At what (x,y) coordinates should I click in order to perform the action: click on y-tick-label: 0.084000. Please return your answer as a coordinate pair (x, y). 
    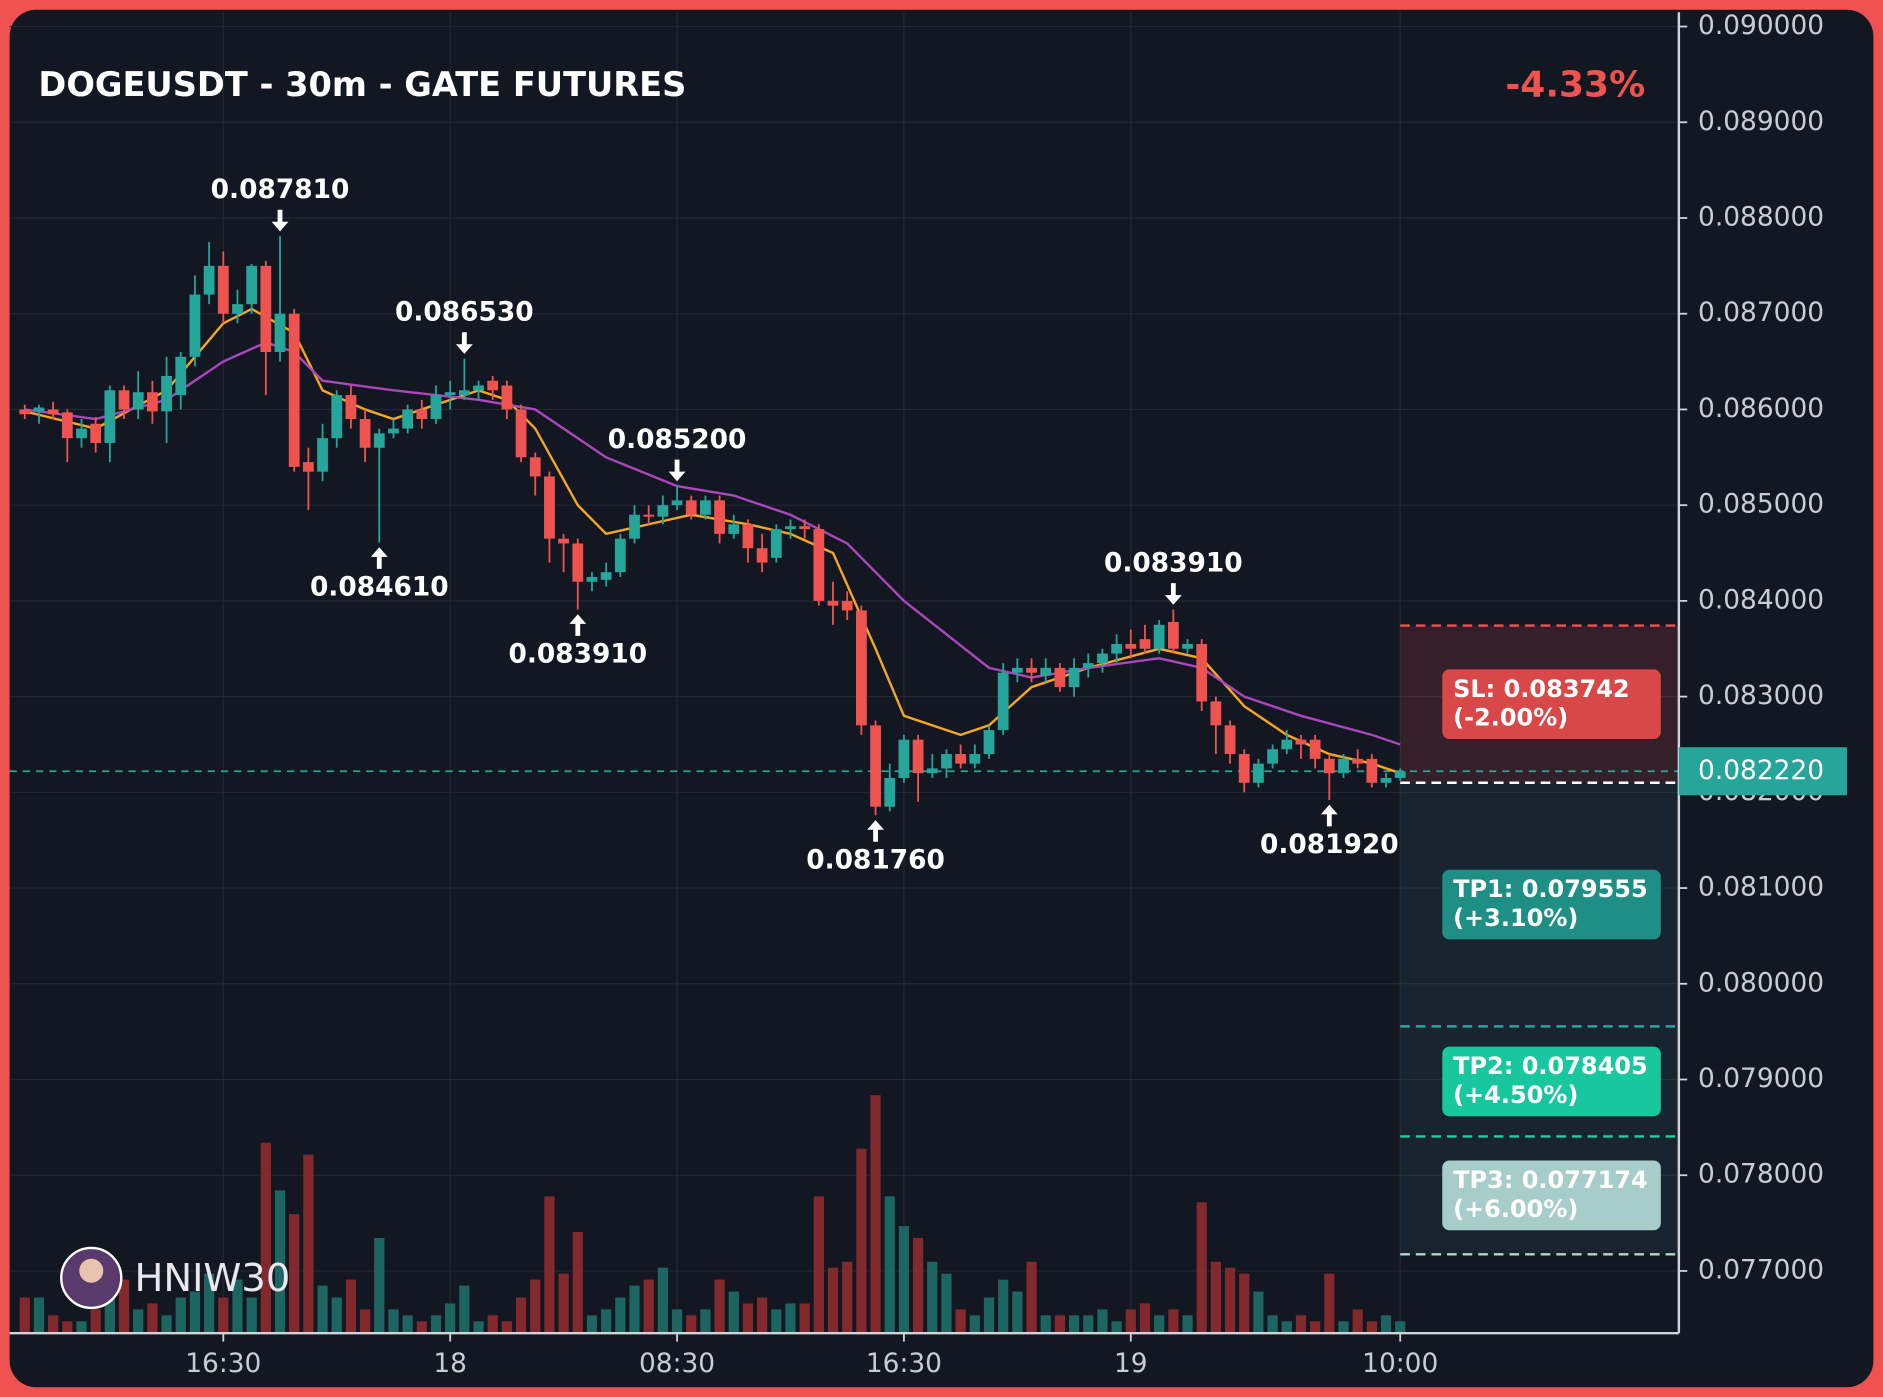
    Looking at the image, I should click on (1761, 599).